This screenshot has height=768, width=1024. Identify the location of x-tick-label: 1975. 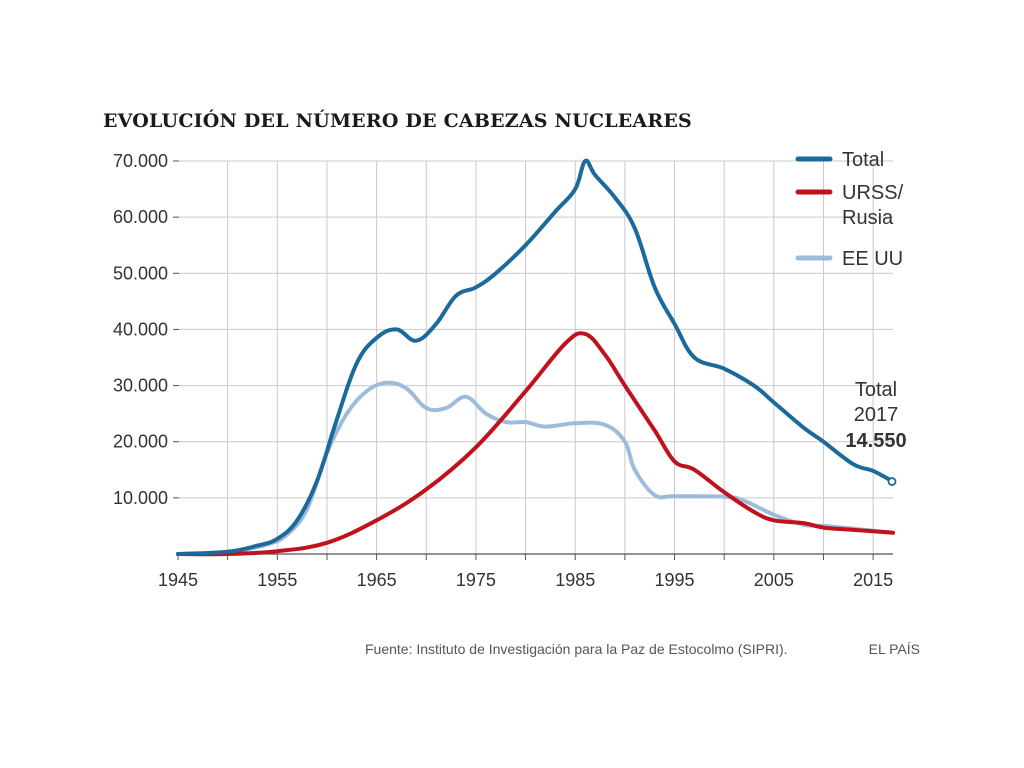
(476, 580).